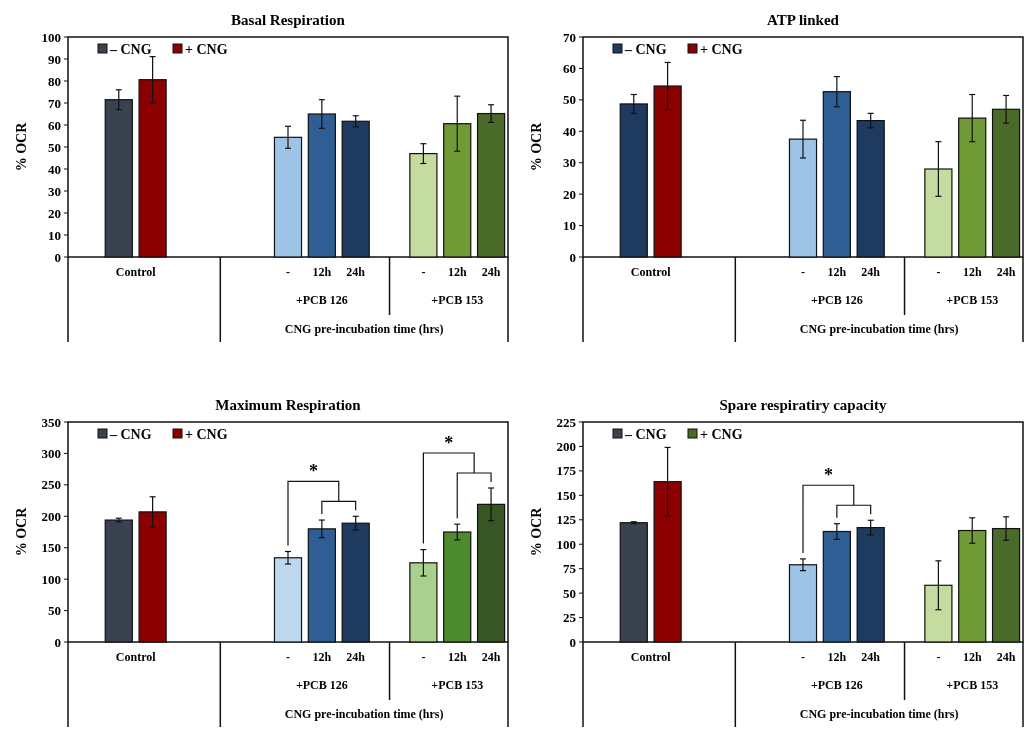  What do you see at coordinates (570, 569) in the screenshot?
I see `y-tick-label: 75` at bounding box center [570, 569].